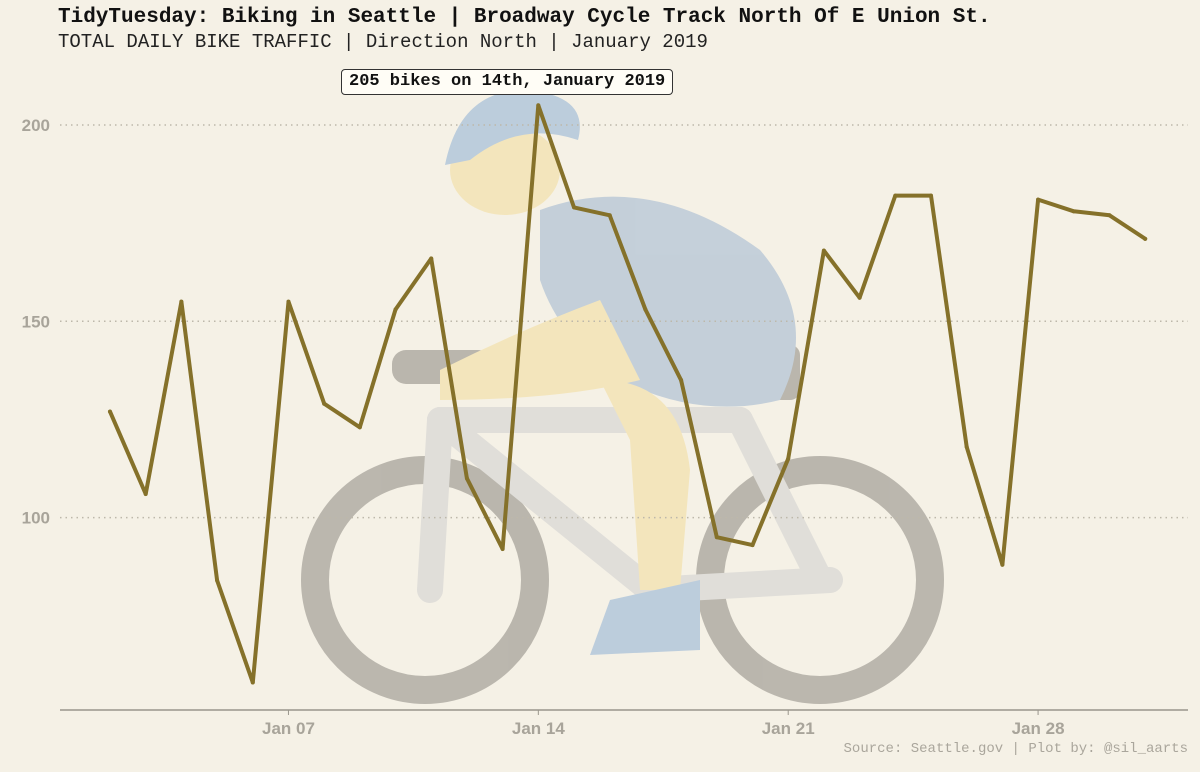 The width and height of the screenshot is (1200, 772). I want to click on x-tick-label: Jan 14, so click(538, 728).